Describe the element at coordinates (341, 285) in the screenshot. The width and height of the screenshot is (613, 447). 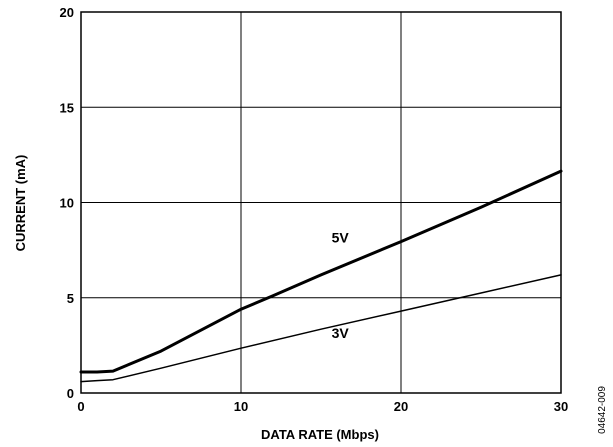
I see `series-labels: 5V 3V` at that location.